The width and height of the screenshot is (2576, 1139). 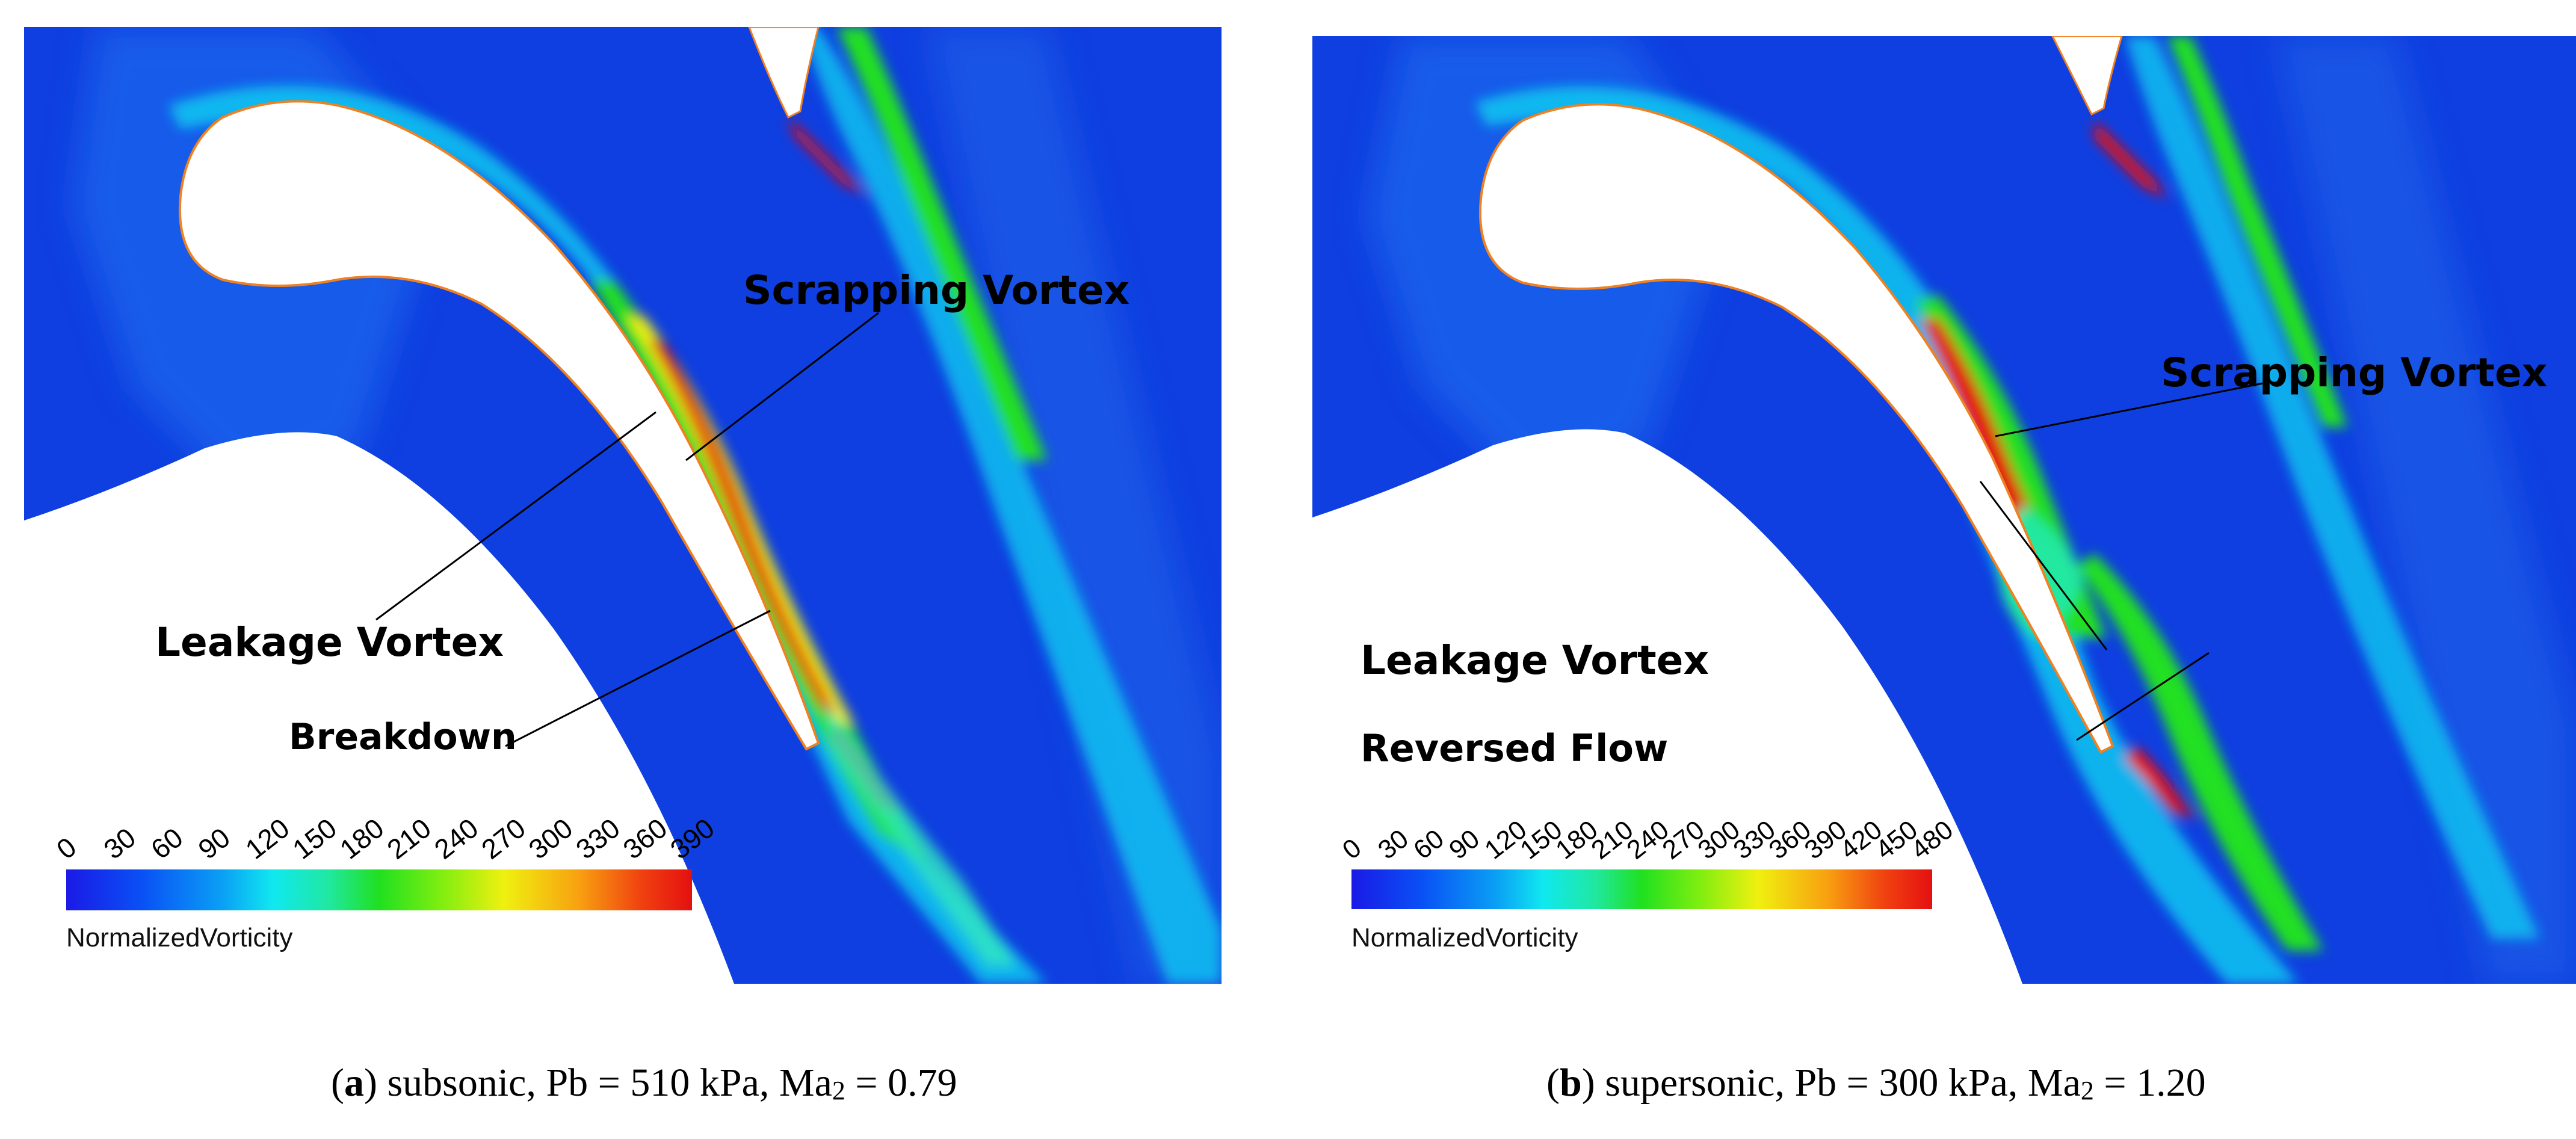 I want to click on caption-panel-a: (a) subsonic, Pb = 510 kPa, Ma2 = 0.79, so click(x=644, y=1083).